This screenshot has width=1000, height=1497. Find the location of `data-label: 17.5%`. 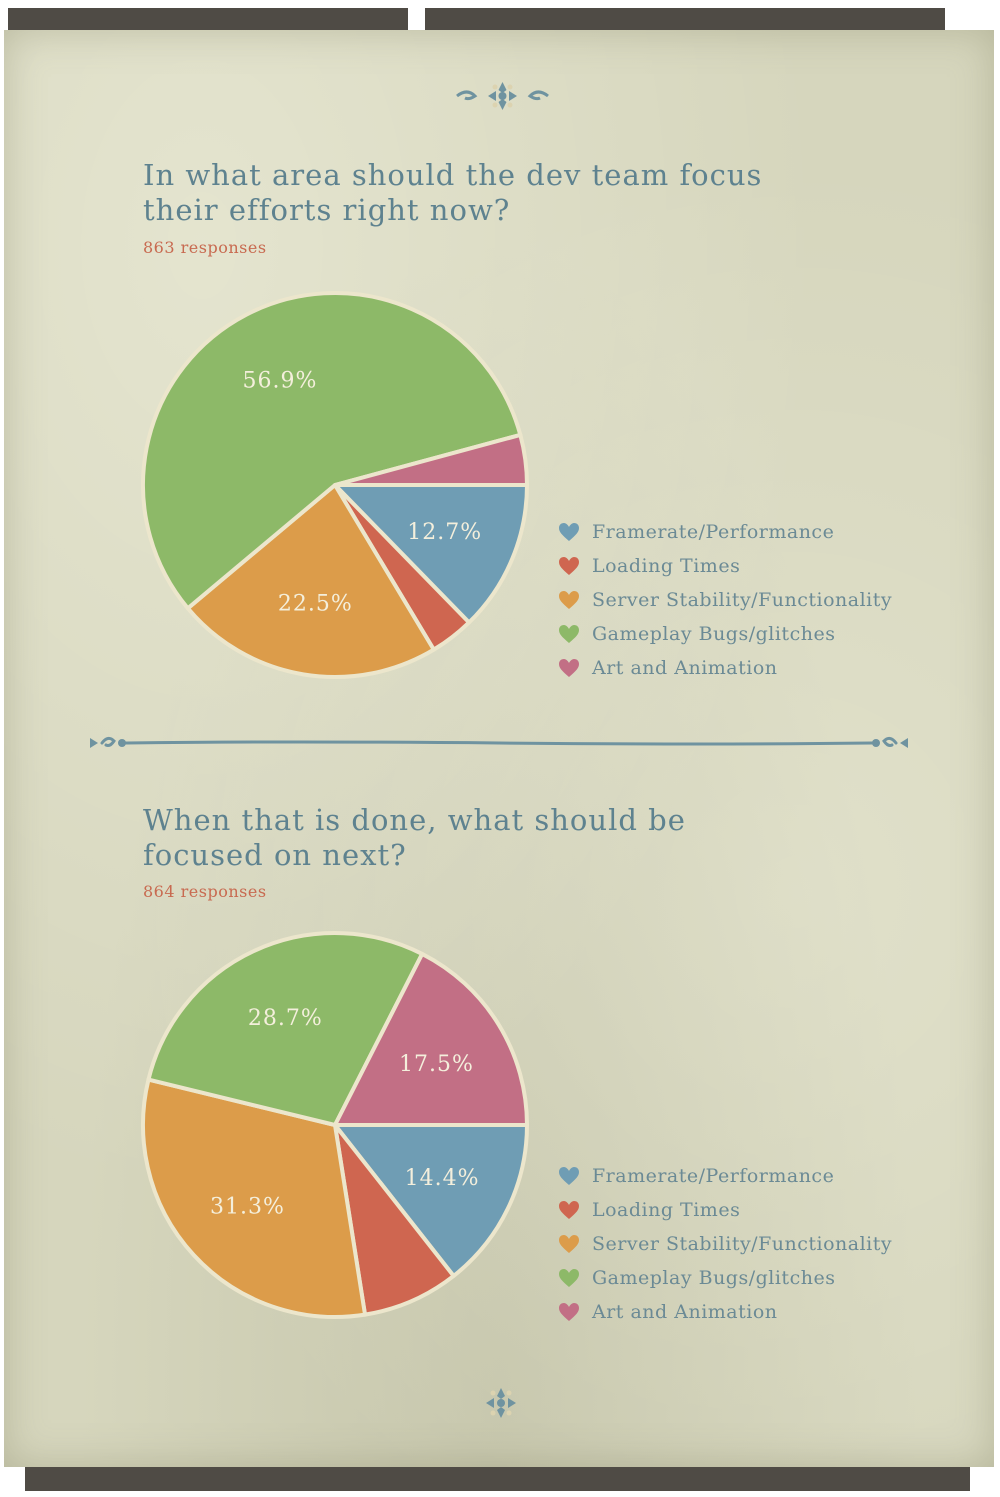

data-label: 17.5% is located at coordinates (436, 1064).